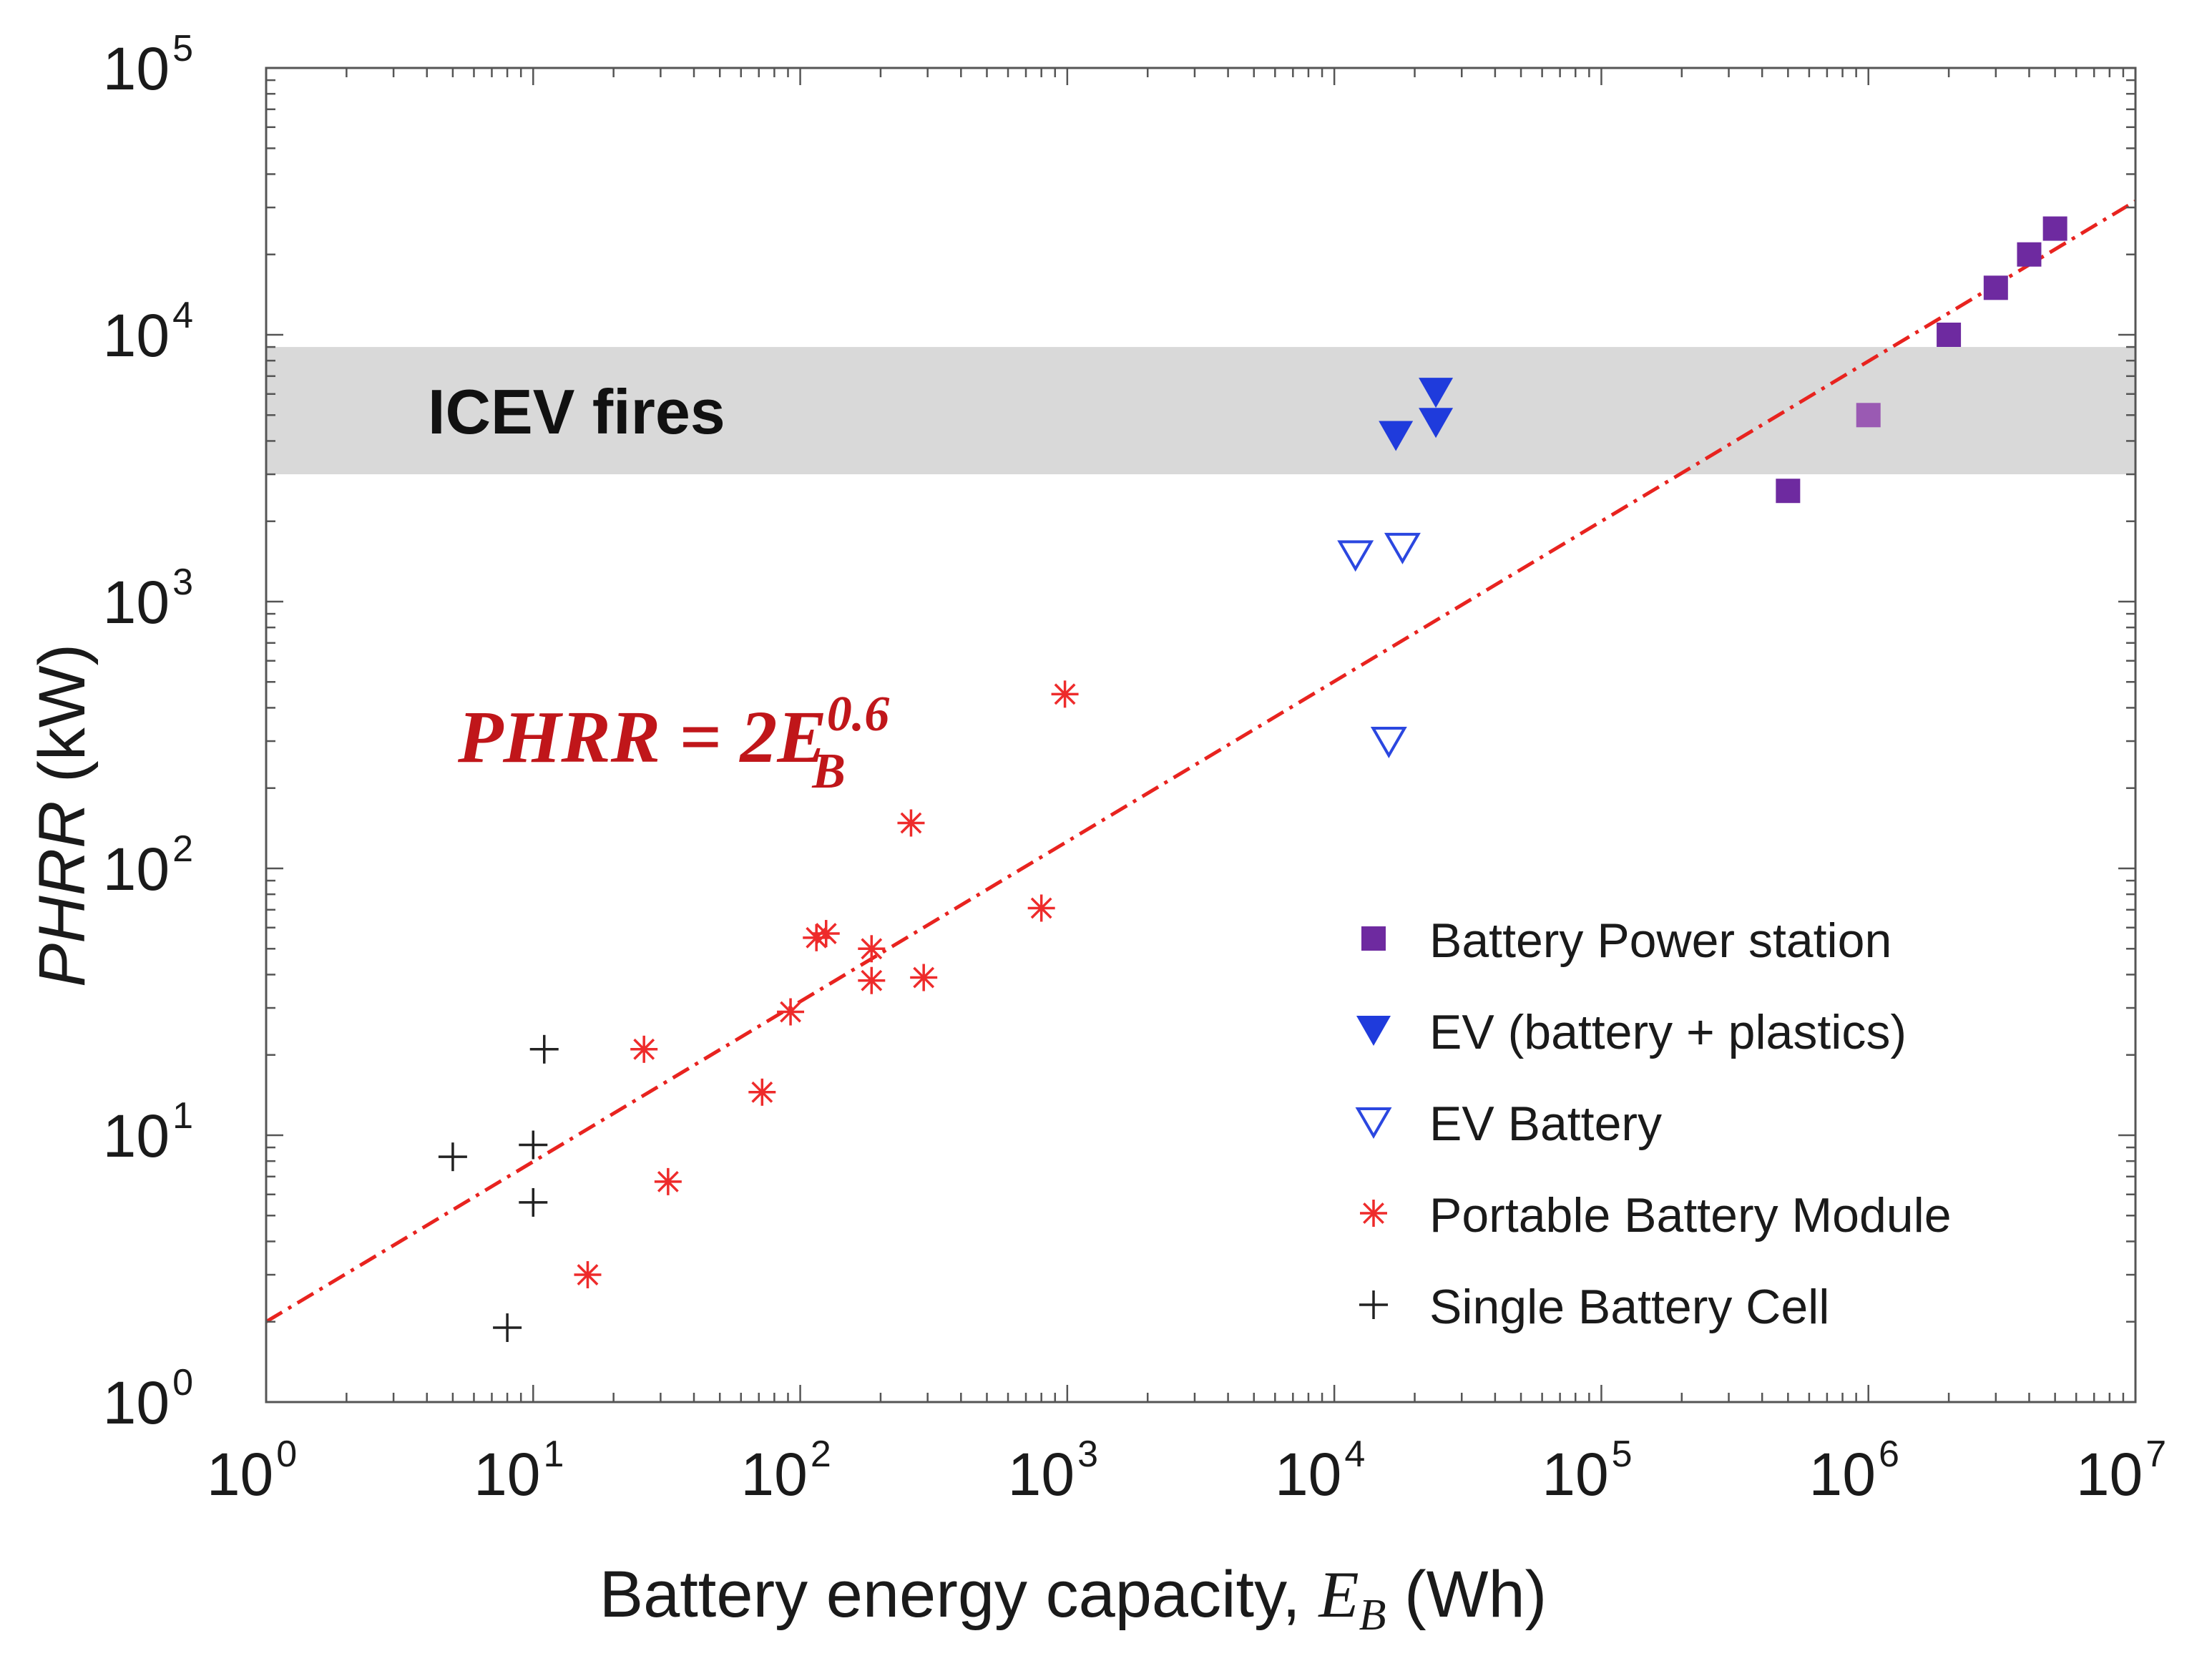  What do you see at coordinates (148, 1399) in the screenshot?
I see `y-tick-label: 10⁰` at bounding box center [148, 1399].